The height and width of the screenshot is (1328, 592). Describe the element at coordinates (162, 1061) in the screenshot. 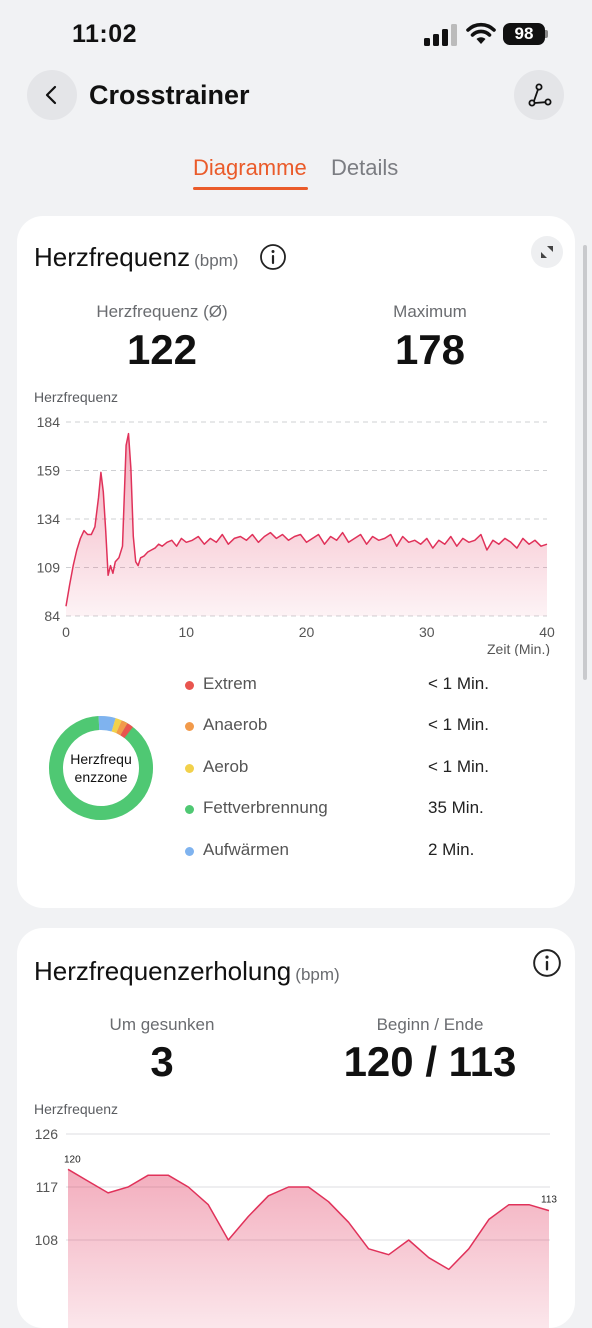

I see `drop-value: 3` at that location.